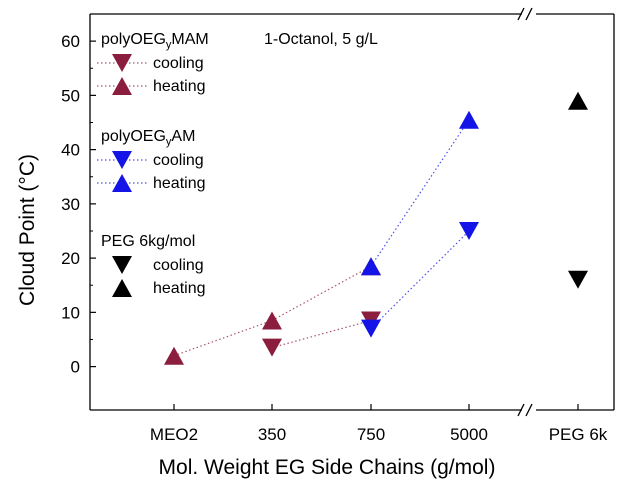 This screenshot has width=629, height=482. What do you see at coordinates (272, 434) in the screenshot?
I see `x-tick-label: 350` at bounding box center [272, 434].